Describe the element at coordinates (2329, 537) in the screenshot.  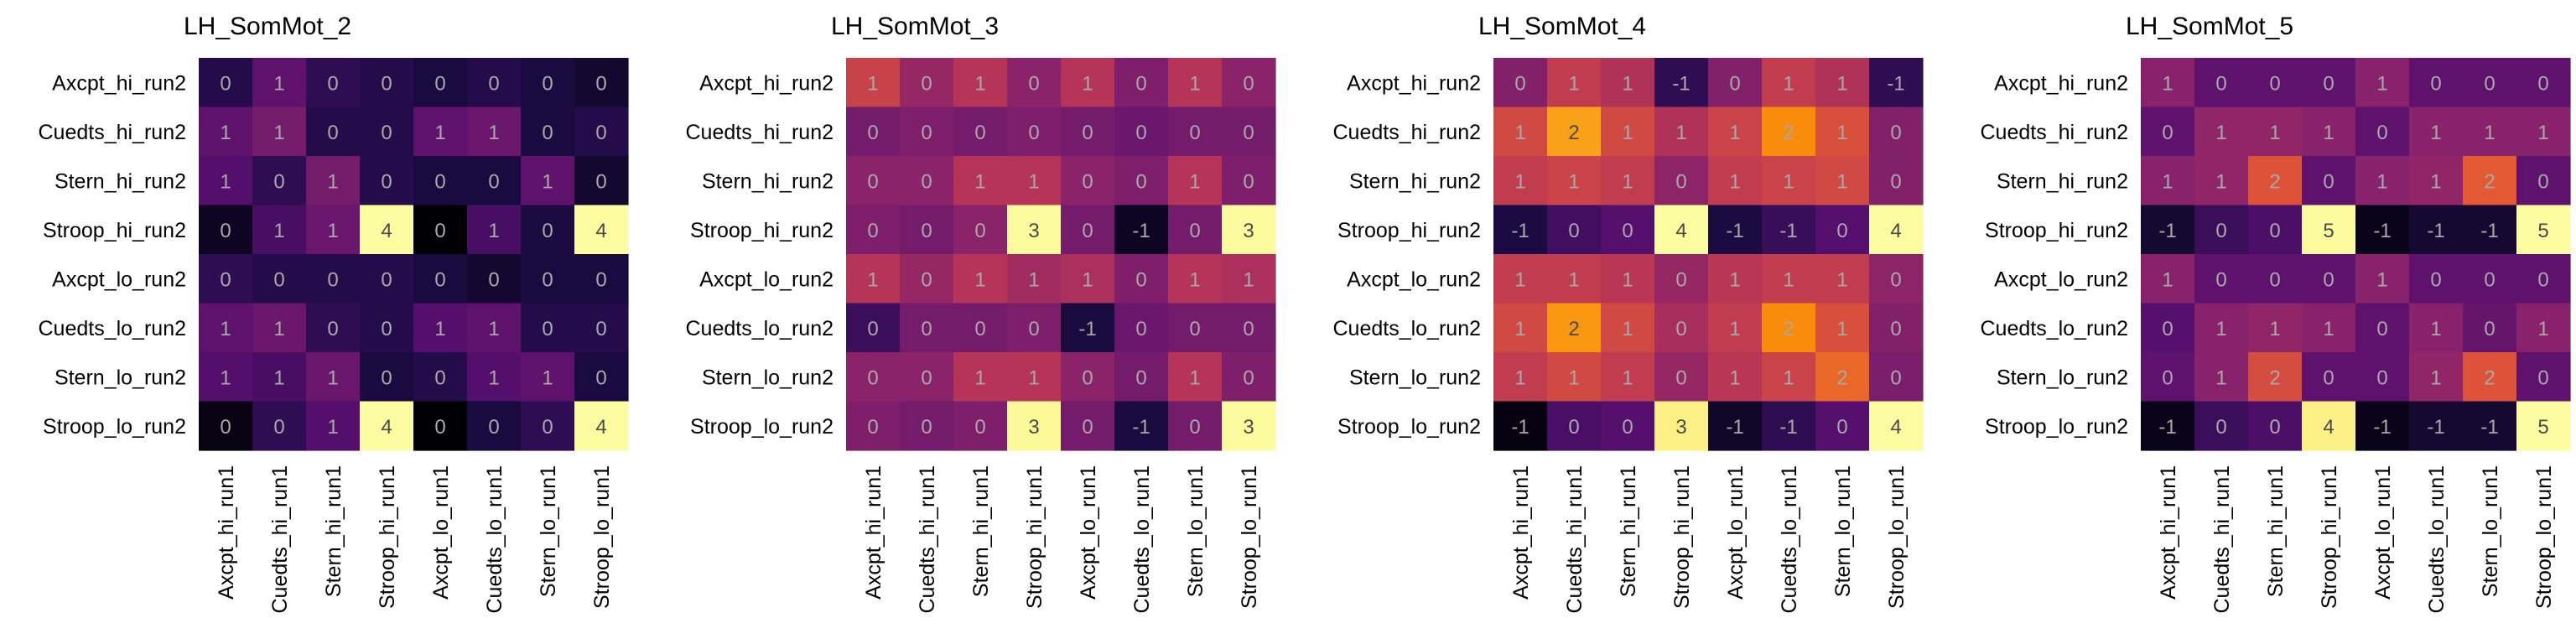
I see `column-label: Stroop_hi_run1` at that location.